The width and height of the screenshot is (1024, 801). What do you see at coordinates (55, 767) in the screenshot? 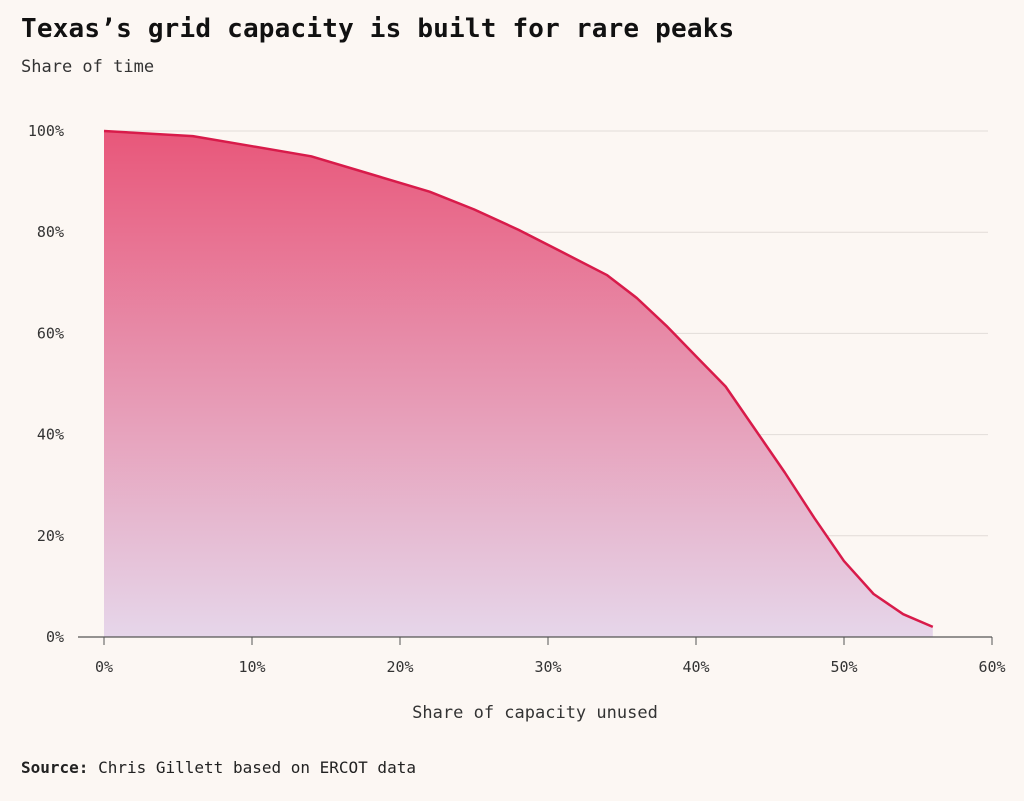
I see `source-label: Source:` at bounding box center [55, 767].